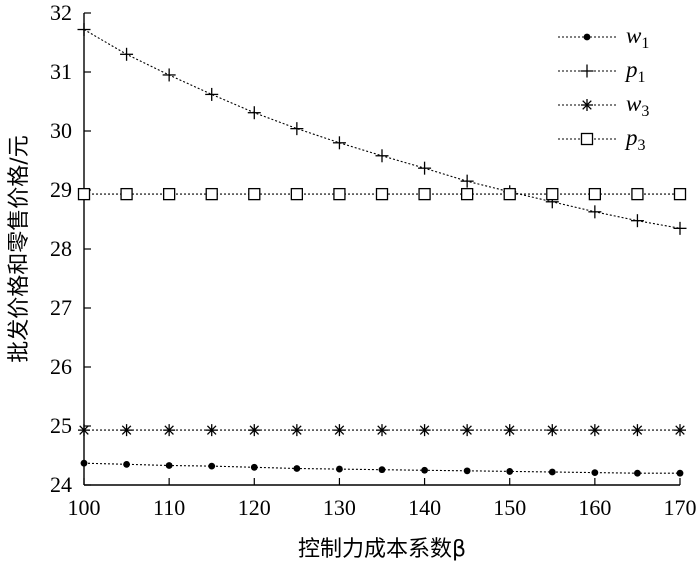 Image resolution: width=700 pixels, height=563 pixels. Describe the element at coordinates (680, 507) in the screenshot. I see `x-tick-label: 170` at that location.